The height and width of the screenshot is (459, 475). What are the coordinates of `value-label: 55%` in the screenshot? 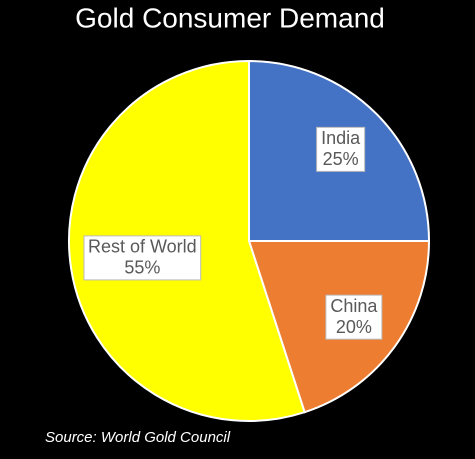 It's located at (142, 268).